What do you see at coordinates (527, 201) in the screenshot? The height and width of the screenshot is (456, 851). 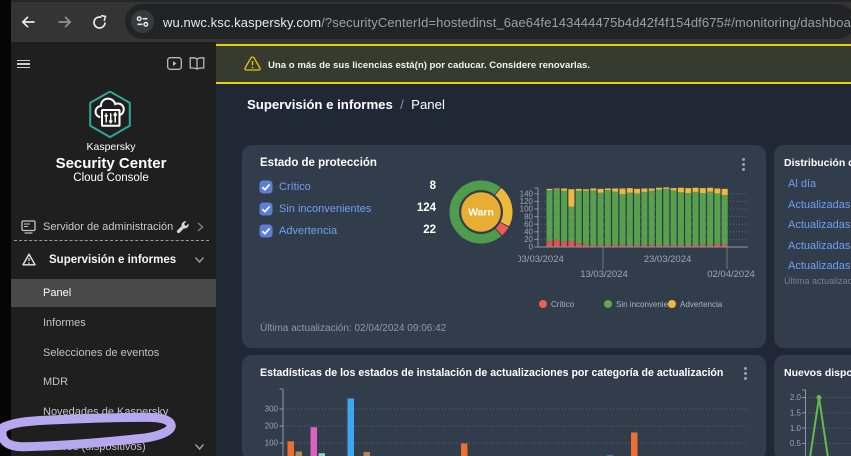 I see `svg-text: 120` at bounding box center [527, 201].